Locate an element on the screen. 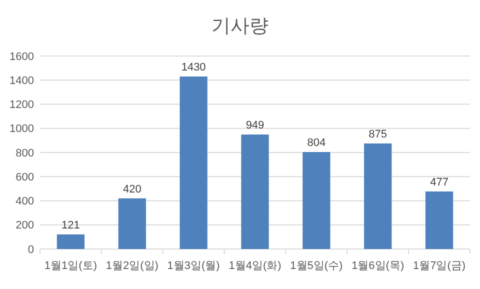 This screenshot has height=289, width=480. data-label: 420 is located at coordinates (132, 189).